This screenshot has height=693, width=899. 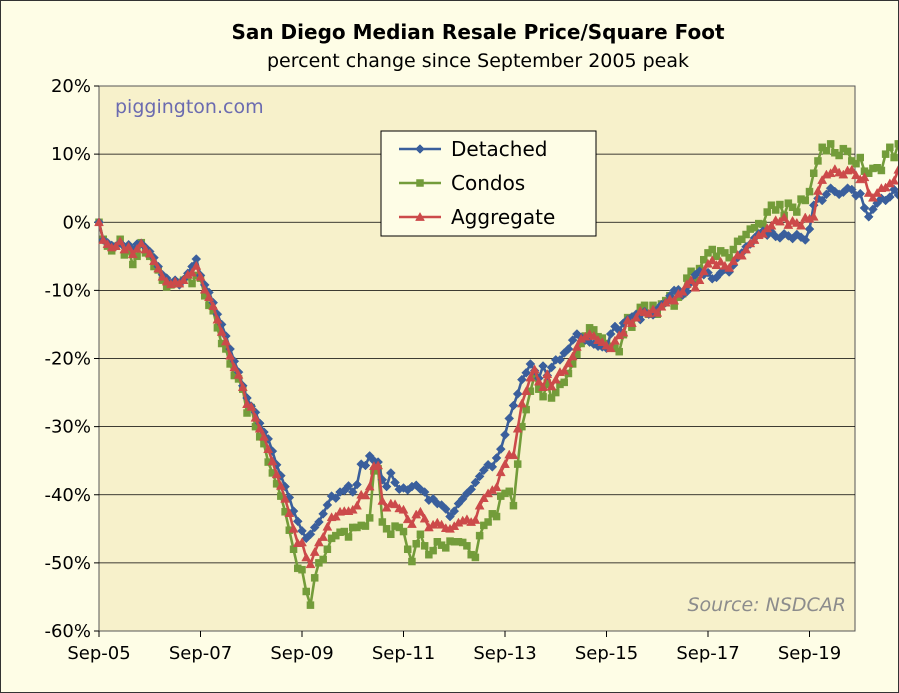 I want to click on source-note: Source: NSDCAR, so click(x=767, y=605).